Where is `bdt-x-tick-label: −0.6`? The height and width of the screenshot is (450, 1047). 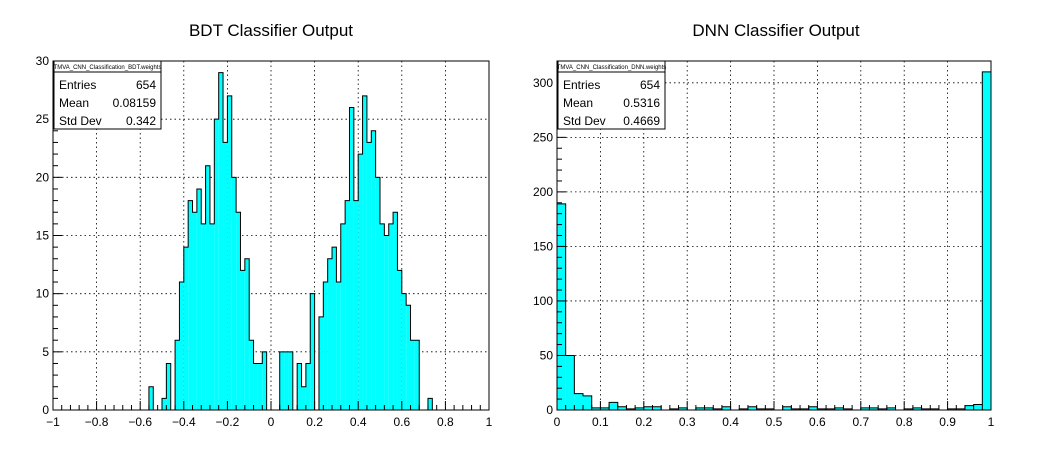
bdt-x-tick-label: −0.6 is located at coordinates (140, 422).